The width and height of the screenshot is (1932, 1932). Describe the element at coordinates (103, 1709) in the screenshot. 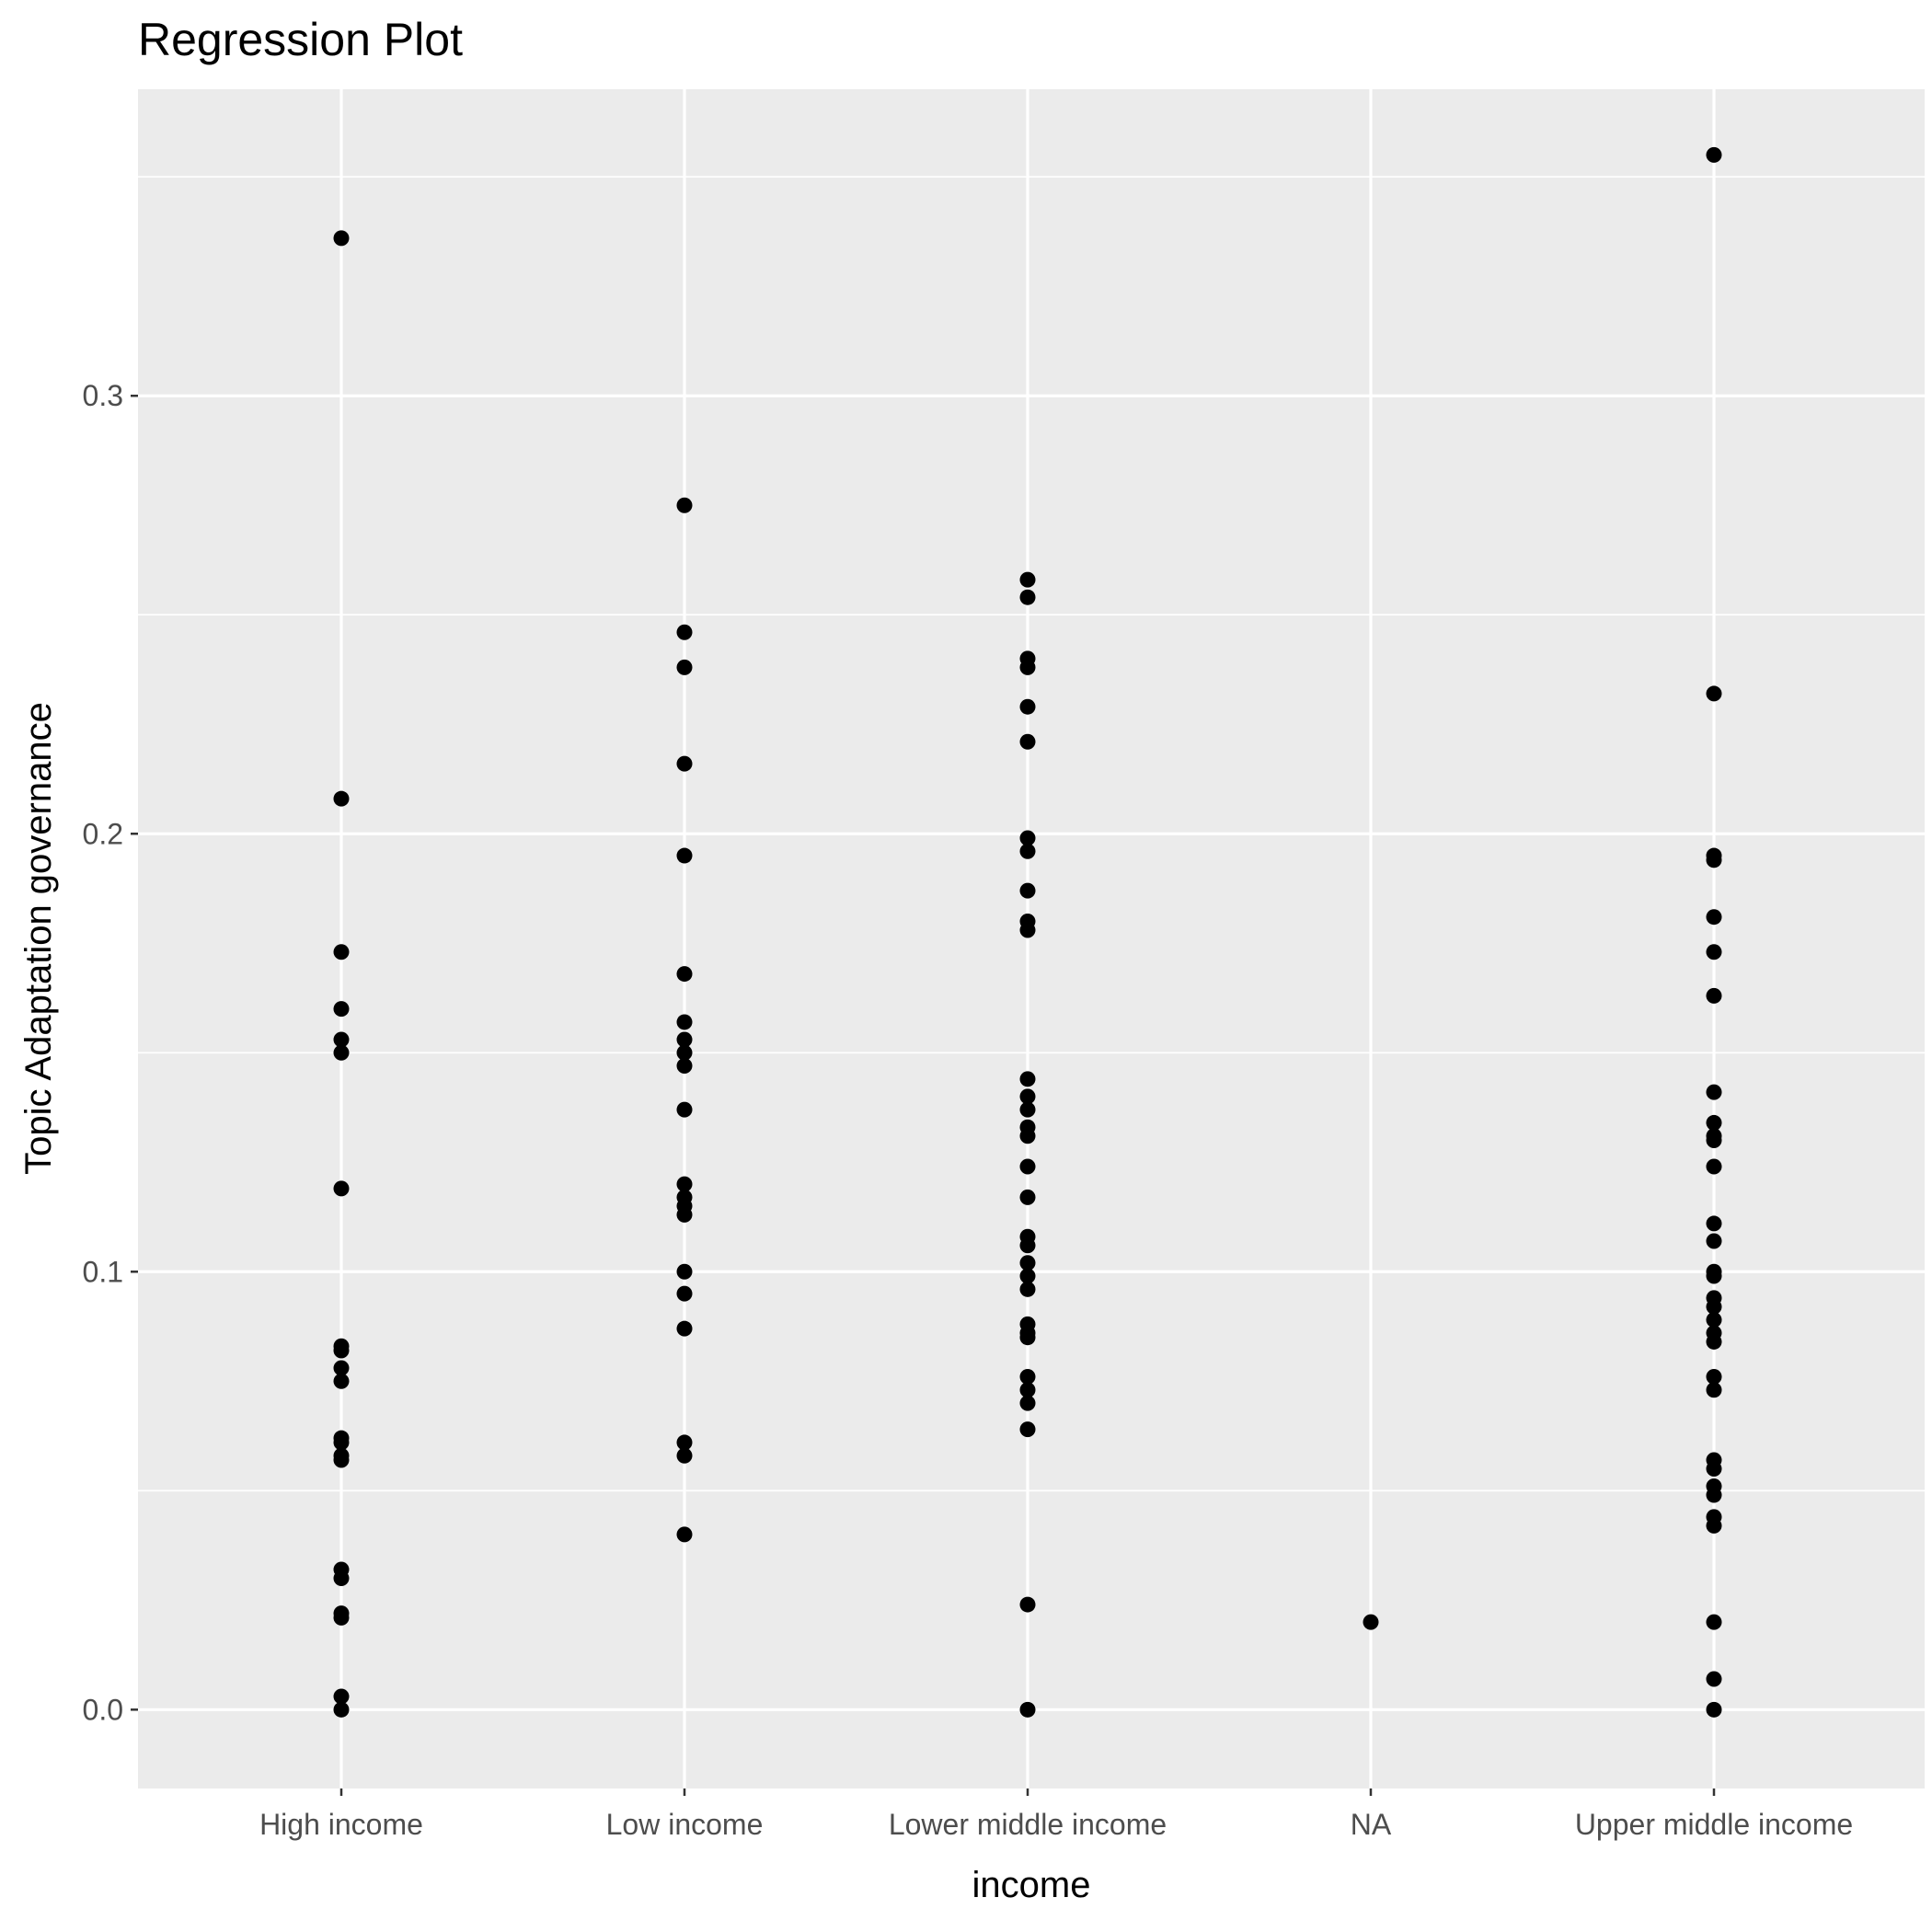

I see `y-tick-label: 0.0` at that location.